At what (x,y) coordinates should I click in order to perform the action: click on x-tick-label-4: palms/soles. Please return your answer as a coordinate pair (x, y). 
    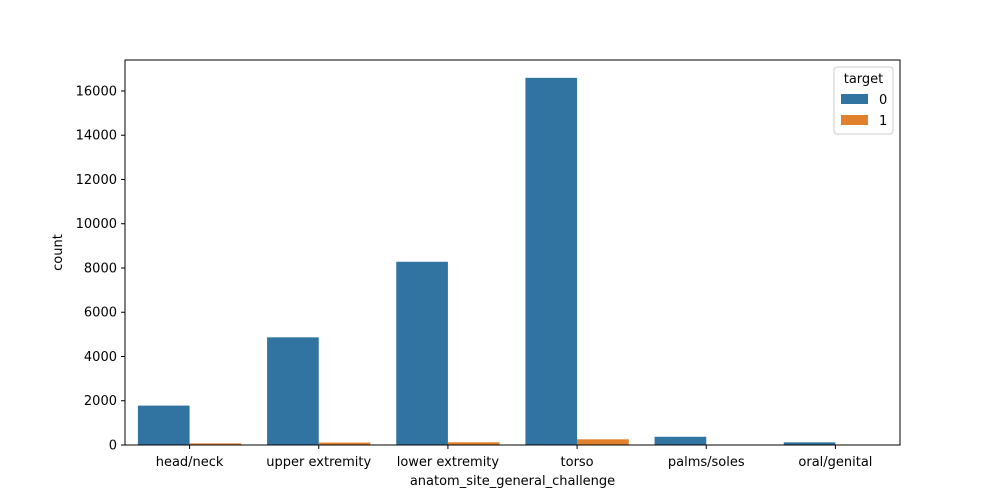
    Looking at the image, I should click on (706, 462).